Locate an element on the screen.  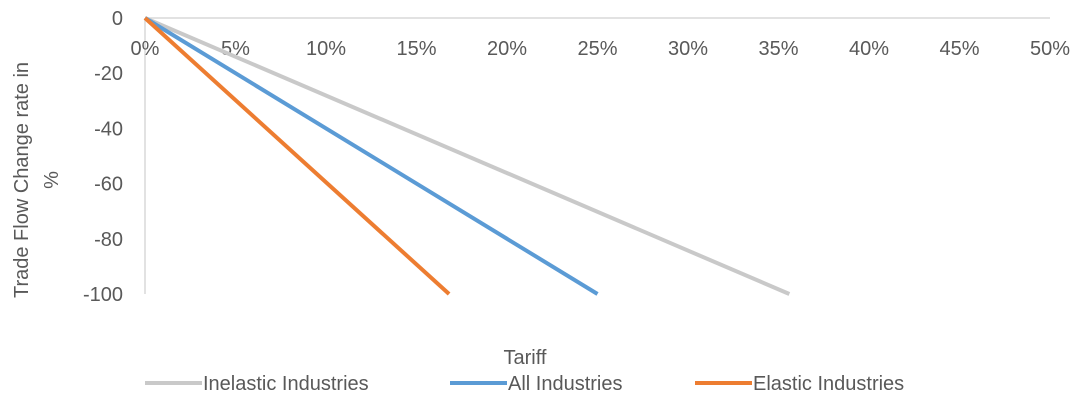
x-tick-label: 15% is located at coordinates (416, 49).